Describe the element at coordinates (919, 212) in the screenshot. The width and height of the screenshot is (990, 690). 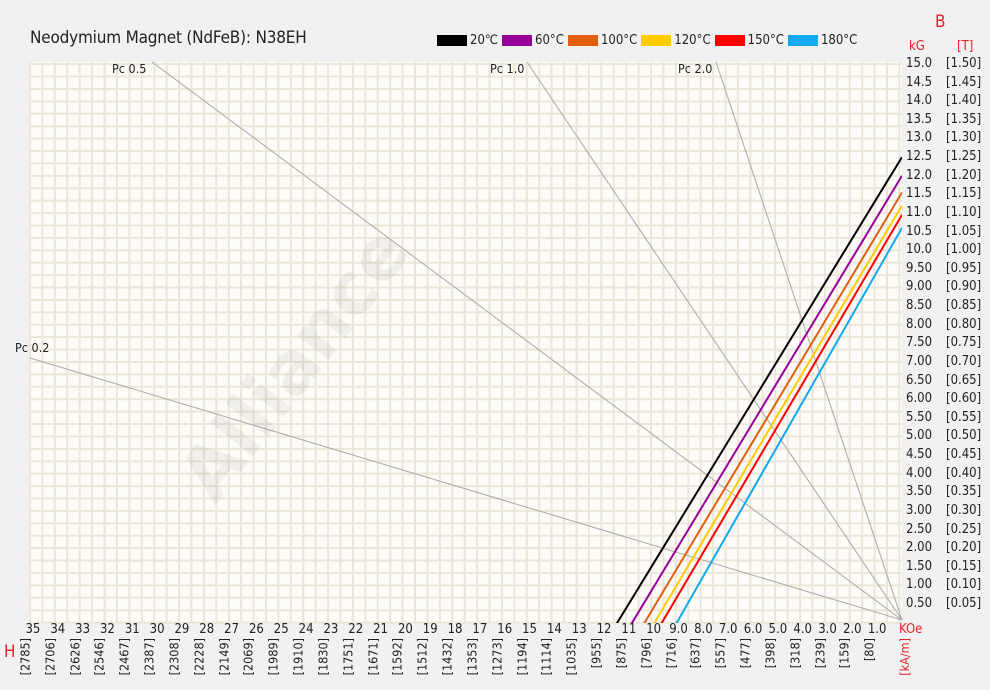
I see `y-tick-kg: 11.0` at that location.